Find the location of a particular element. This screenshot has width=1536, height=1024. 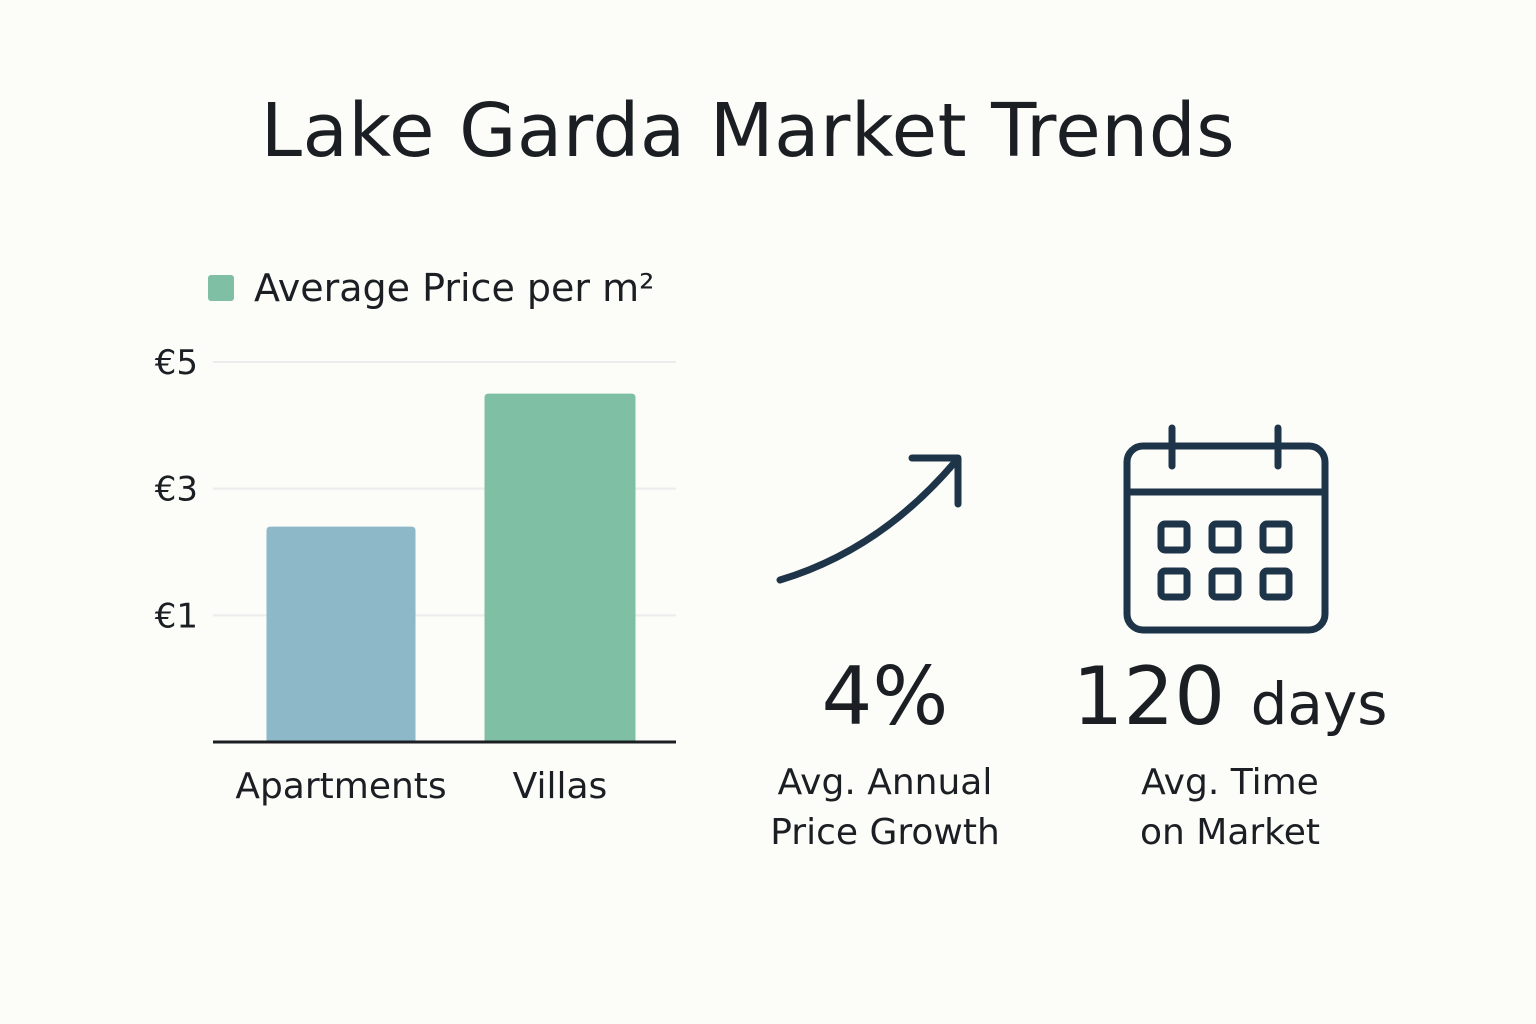

time-on-market-value: 120 days is located at coordinates (1230, 696).